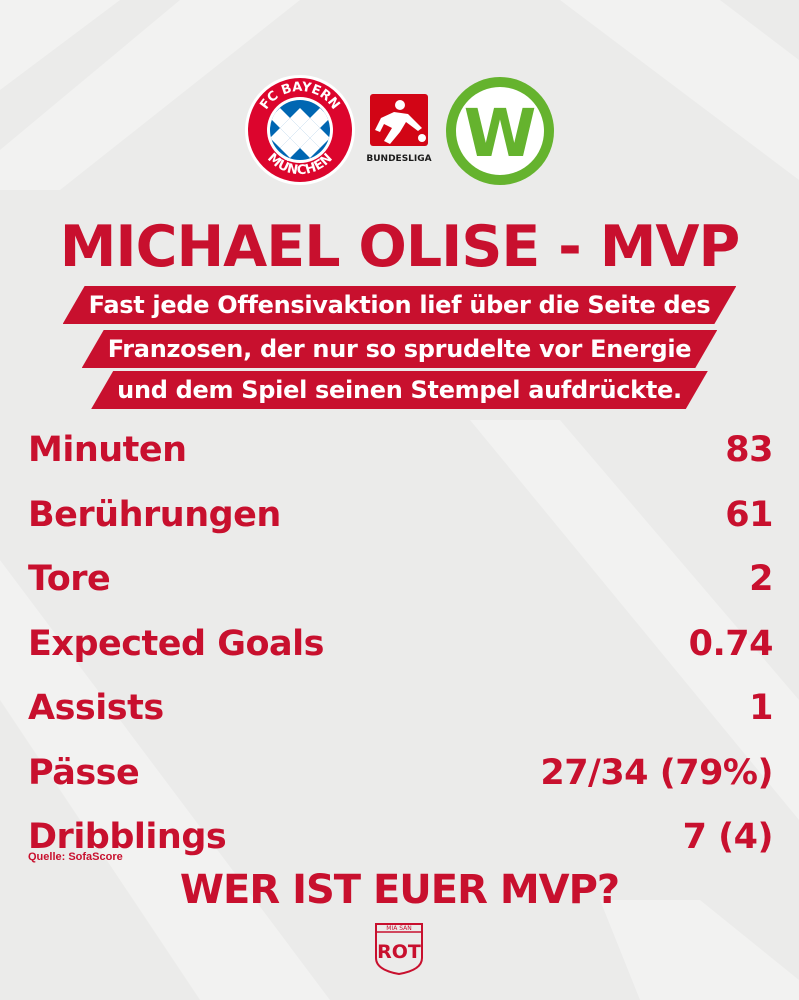 This screenshot has width=799, height=1000. Describe the element at coordinates (398, 159) in the screenshot. I see `bundesliga-caption: BUNDESLIGA` at that location.